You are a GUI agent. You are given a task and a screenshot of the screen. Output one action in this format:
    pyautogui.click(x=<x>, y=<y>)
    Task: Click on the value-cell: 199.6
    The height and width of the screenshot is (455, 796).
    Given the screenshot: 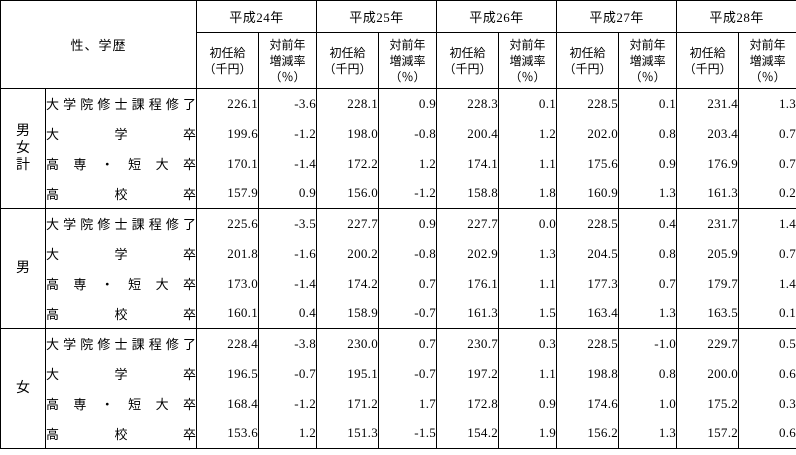 What is the action you would take?
    pyautogui.click(x=228, y=133)
    